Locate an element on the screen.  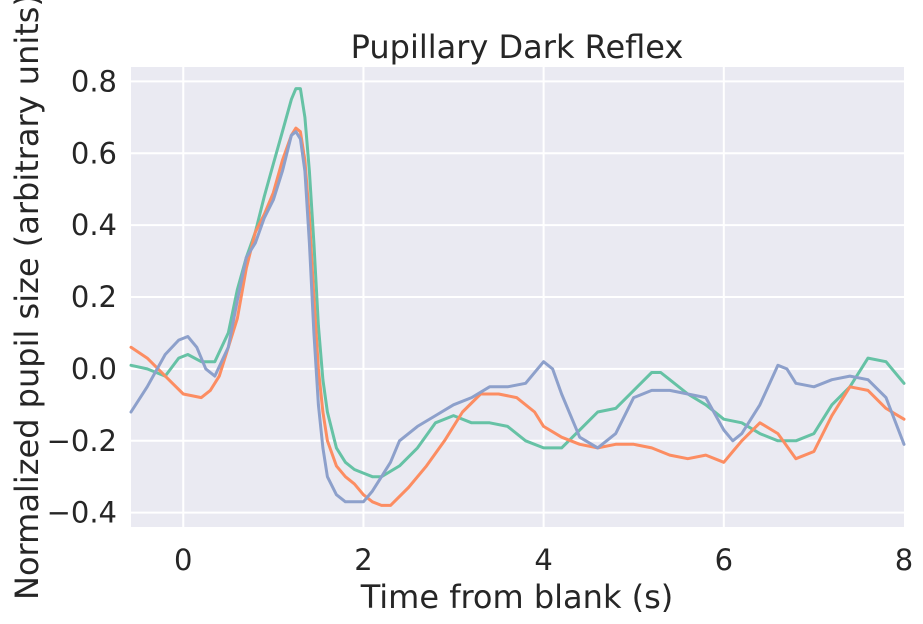
x-tick-label: 6 is located at coordinates (724, 560).